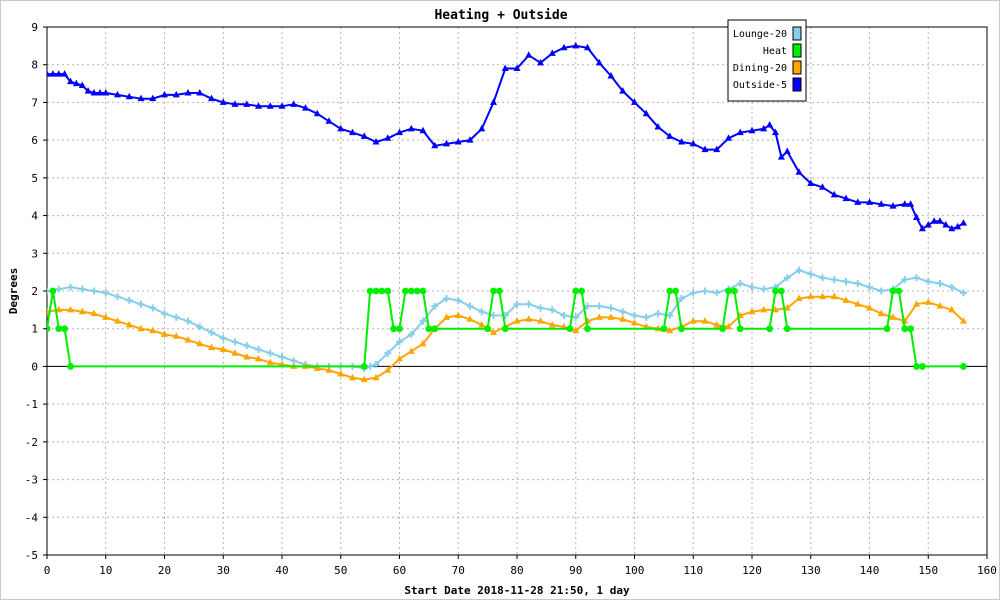 The image size is (1000, 601). I want to click on y-tick-label: 1, so click(34, 329).